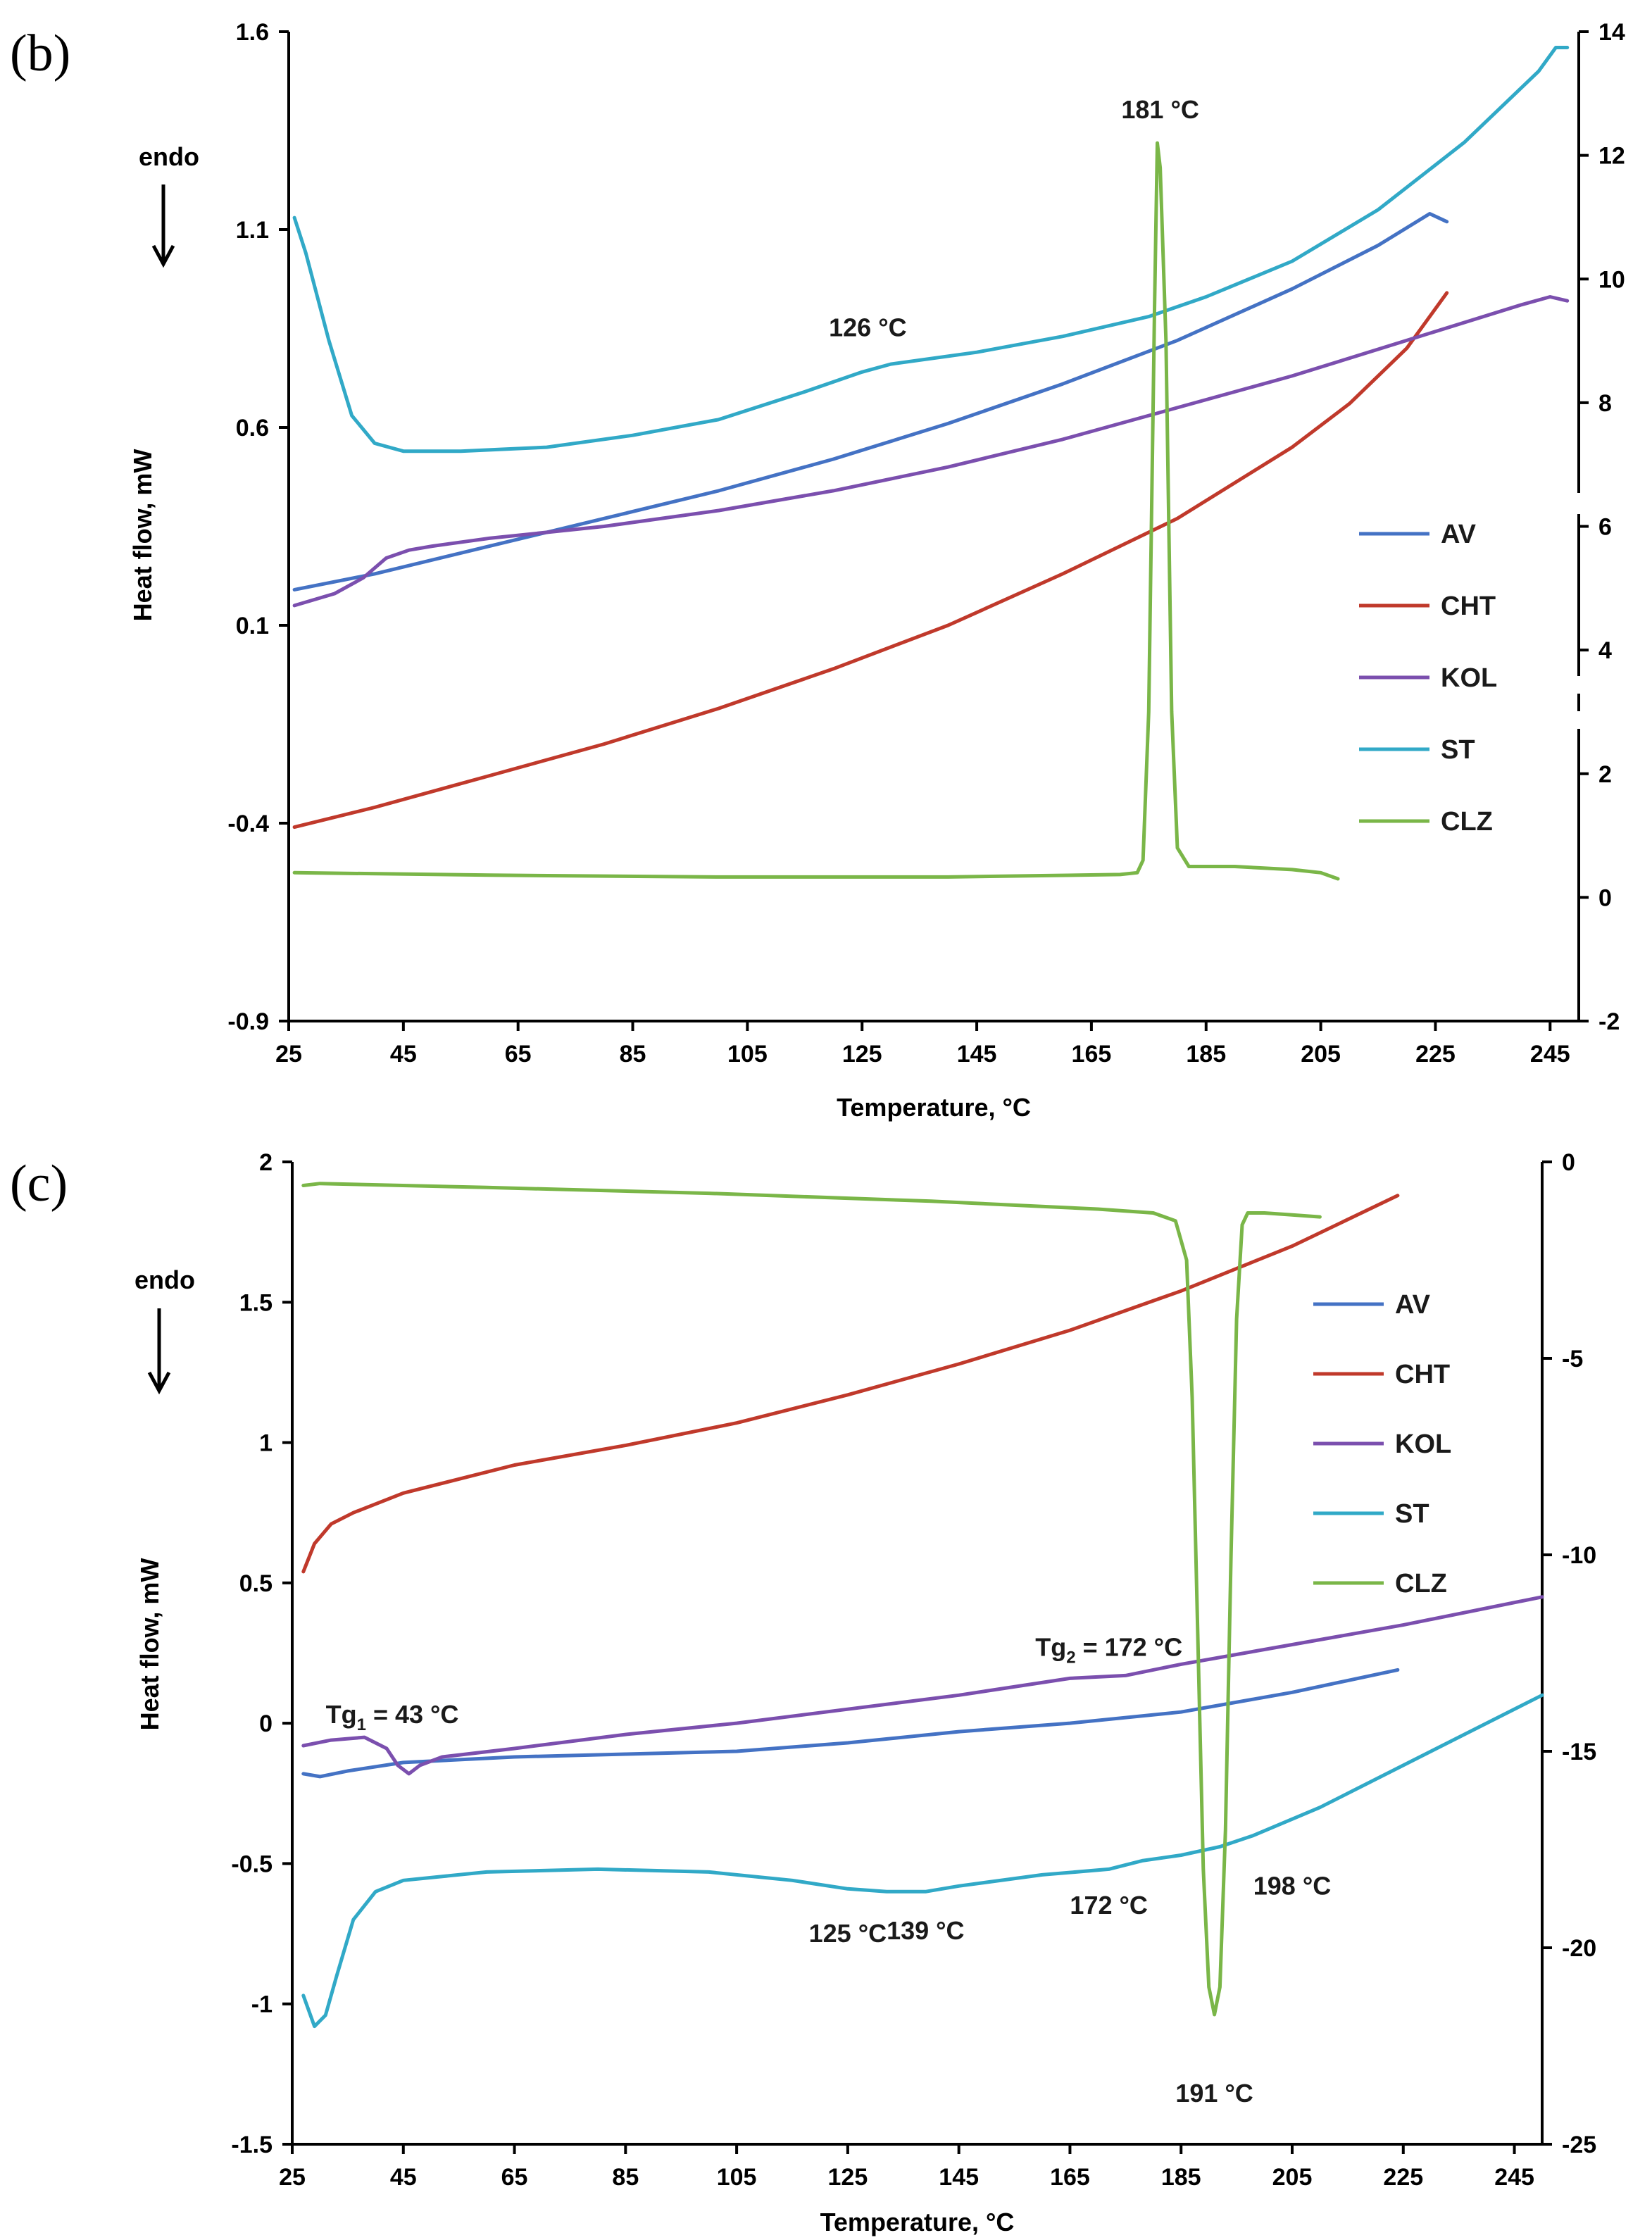 The image size is (1652, 2240). Describe the element at coordinates (1579, 2145) in the screenshot. I see `y2-tick-label: -25` at that location.